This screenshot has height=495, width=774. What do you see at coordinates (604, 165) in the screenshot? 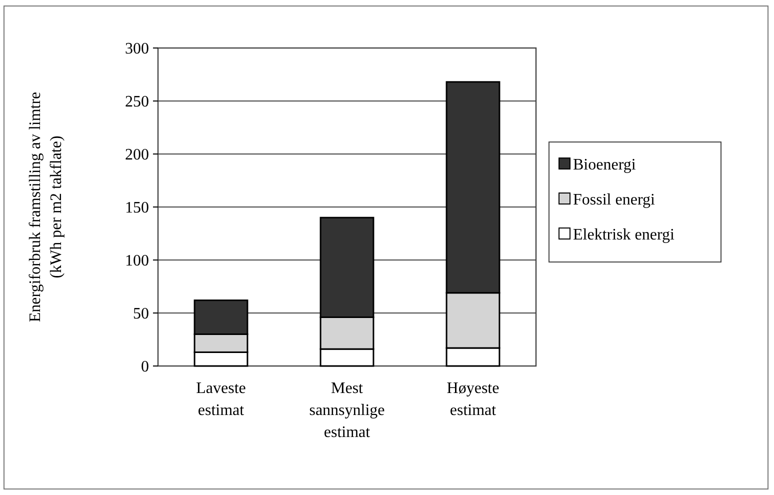
I see `legend-label: Bioenergi` at bounding box center [604, 165].